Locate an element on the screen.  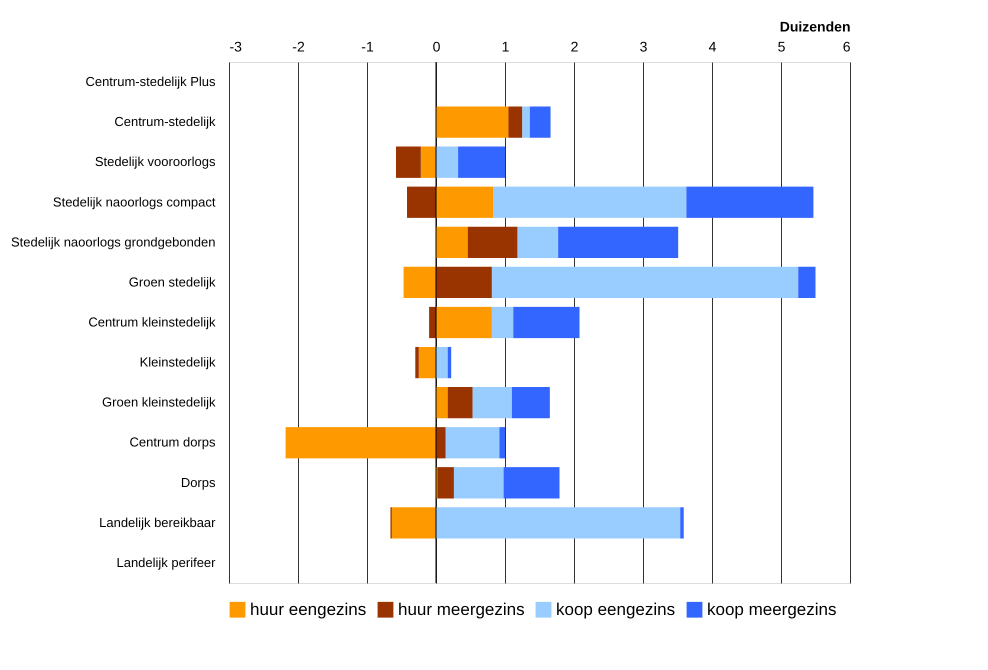
x-tick-label: -3 is located at coordinates (236, 46).